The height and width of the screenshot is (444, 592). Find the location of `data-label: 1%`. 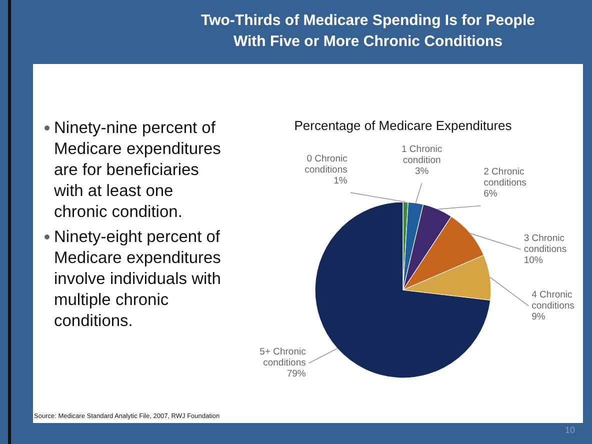

data-label: 1% is located at coordinates (341, 181).